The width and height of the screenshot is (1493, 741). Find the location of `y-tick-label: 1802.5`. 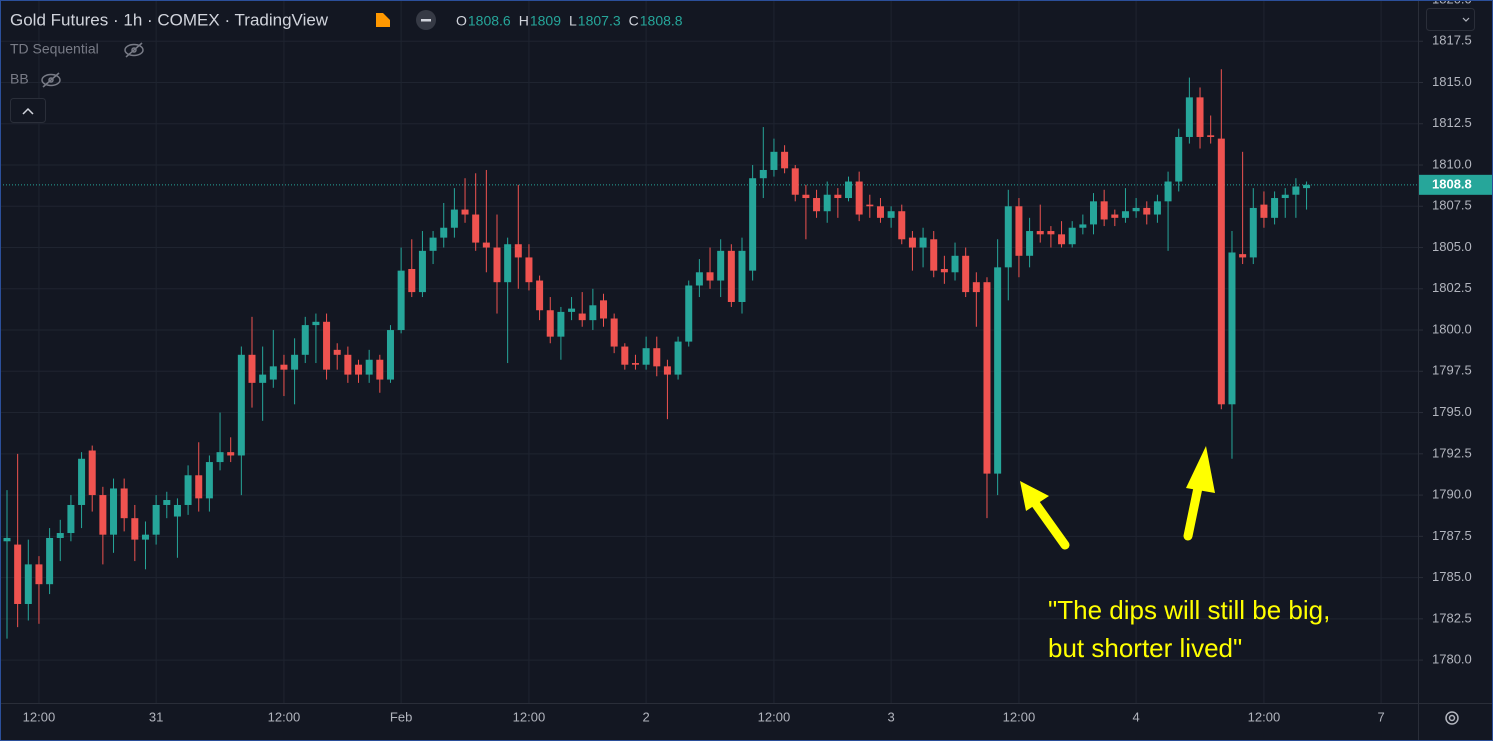

y-tick-label: 1802.5 is located at coordinates (1452, 287).